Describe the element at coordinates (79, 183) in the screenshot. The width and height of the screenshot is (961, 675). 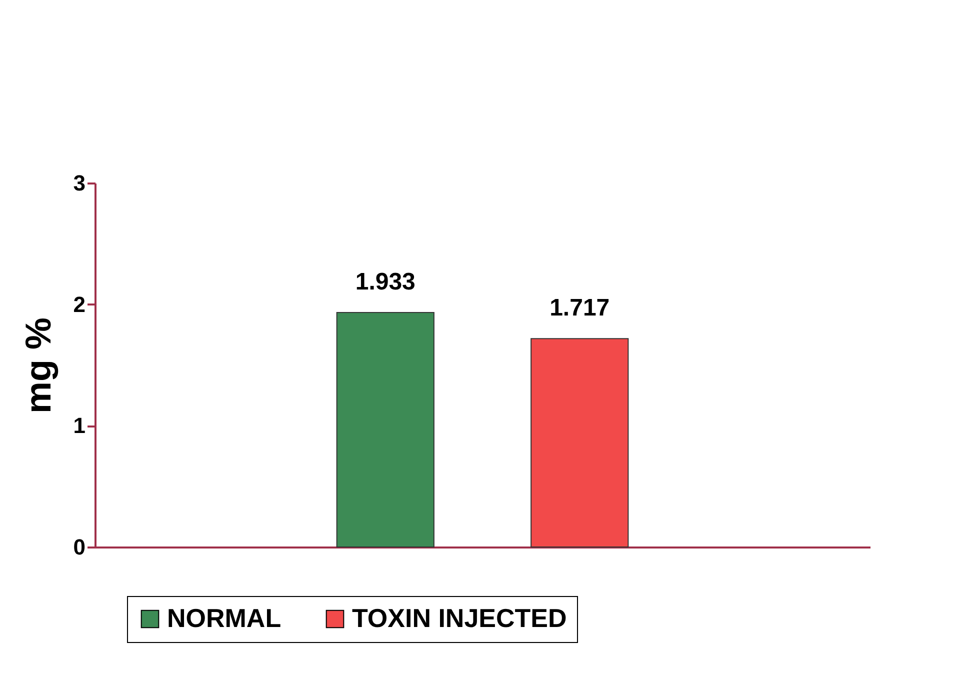
I see `y-tick-label: 3` at that location.